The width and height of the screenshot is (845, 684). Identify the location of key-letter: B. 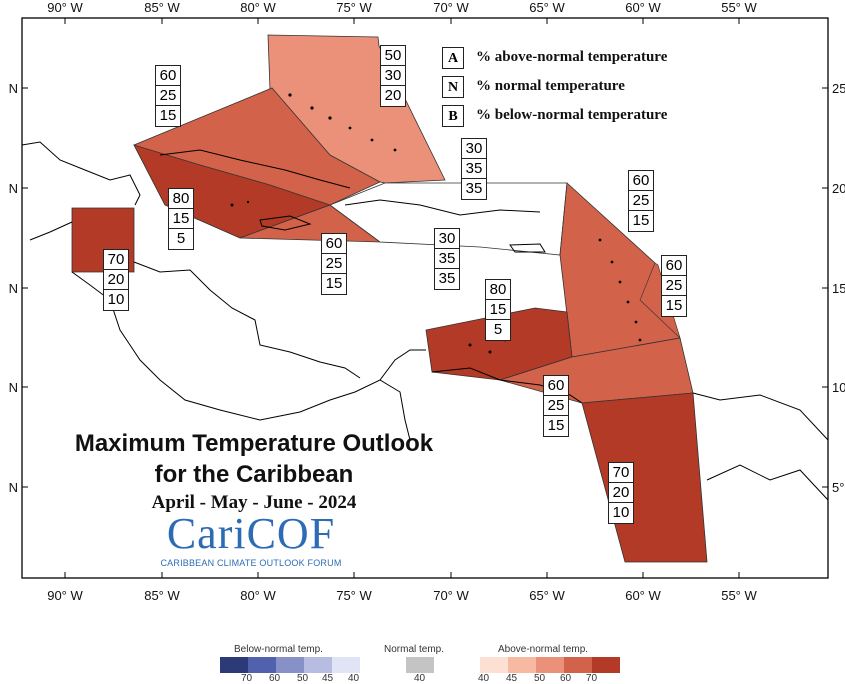
(453, 115).